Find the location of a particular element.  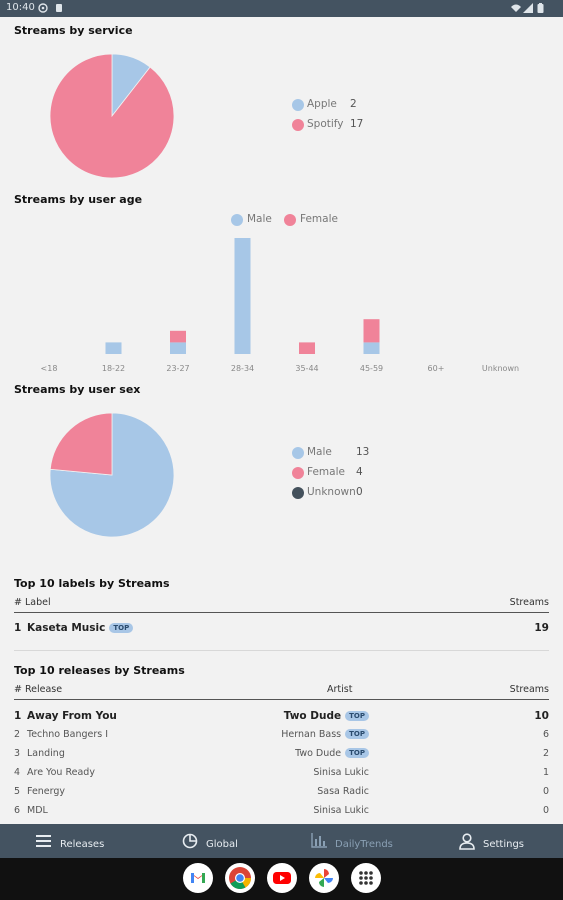

release-streams: 10 is located at coordinates (541, 716).